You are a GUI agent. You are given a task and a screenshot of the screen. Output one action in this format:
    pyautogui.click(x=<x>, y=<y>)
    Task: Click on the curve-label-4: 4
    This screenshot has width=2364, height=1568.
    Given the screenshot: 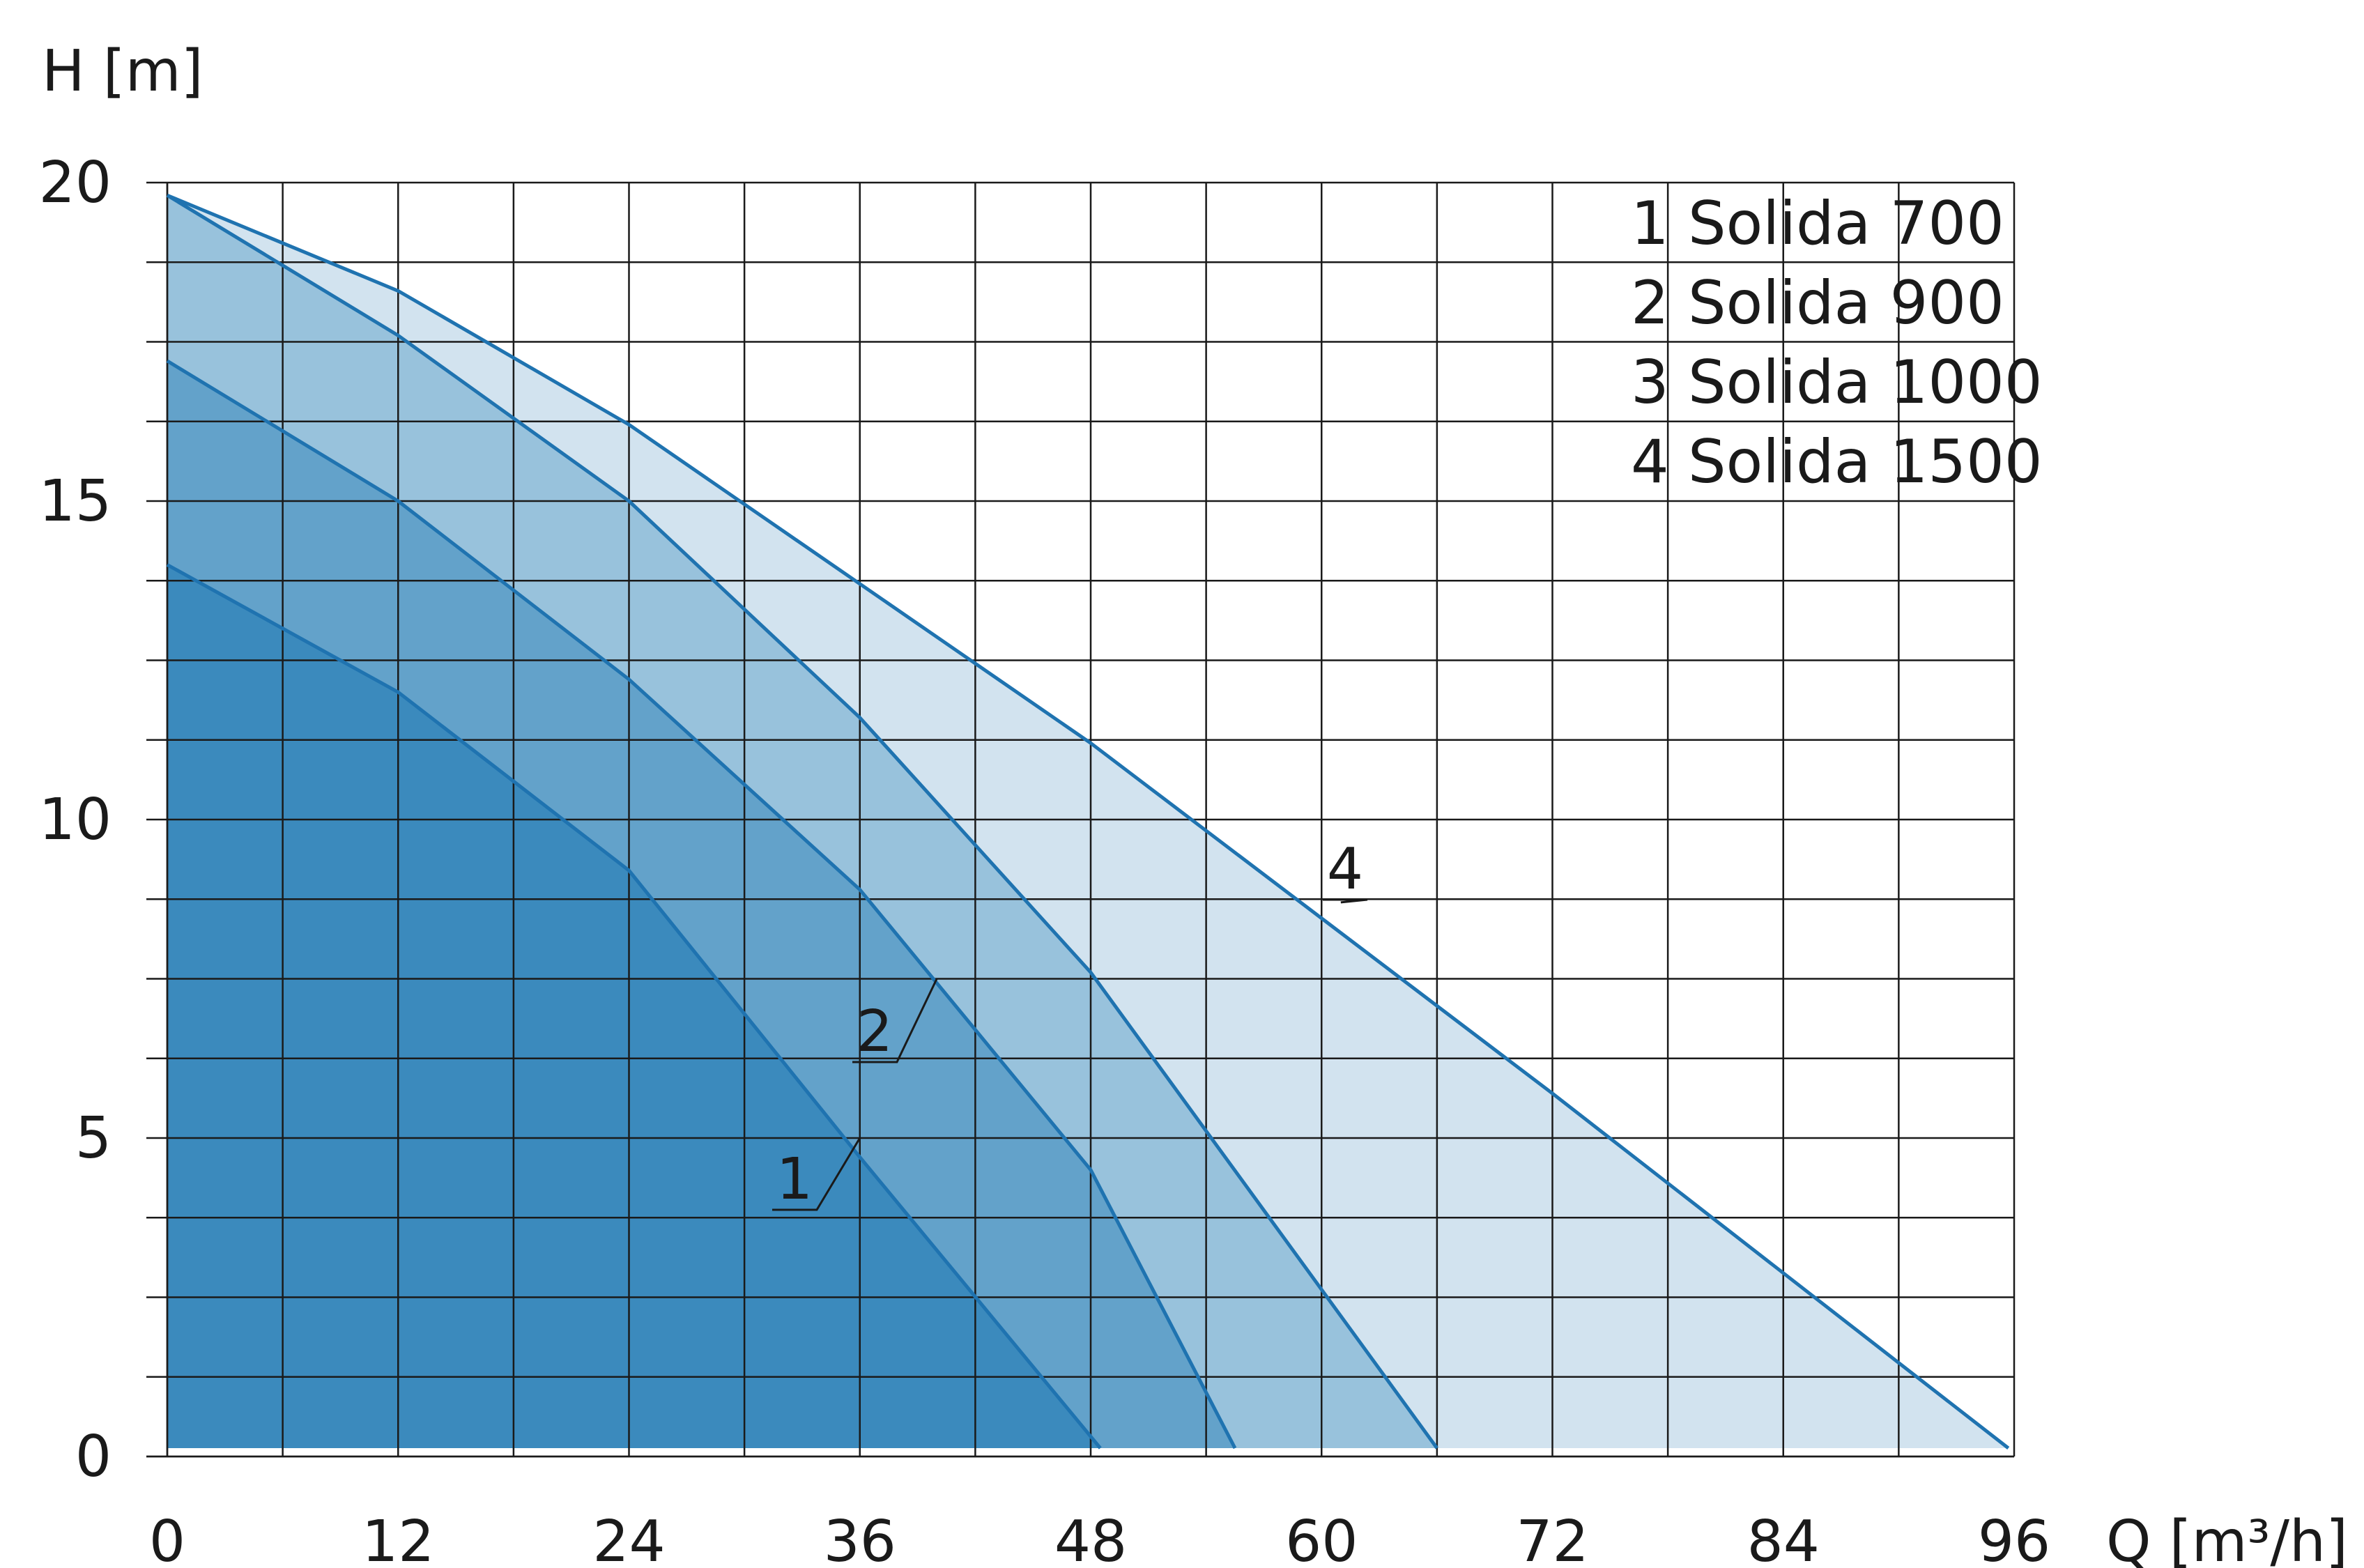 What is the action you would take?
    pyautogui.click(x=1345, y=869)
    